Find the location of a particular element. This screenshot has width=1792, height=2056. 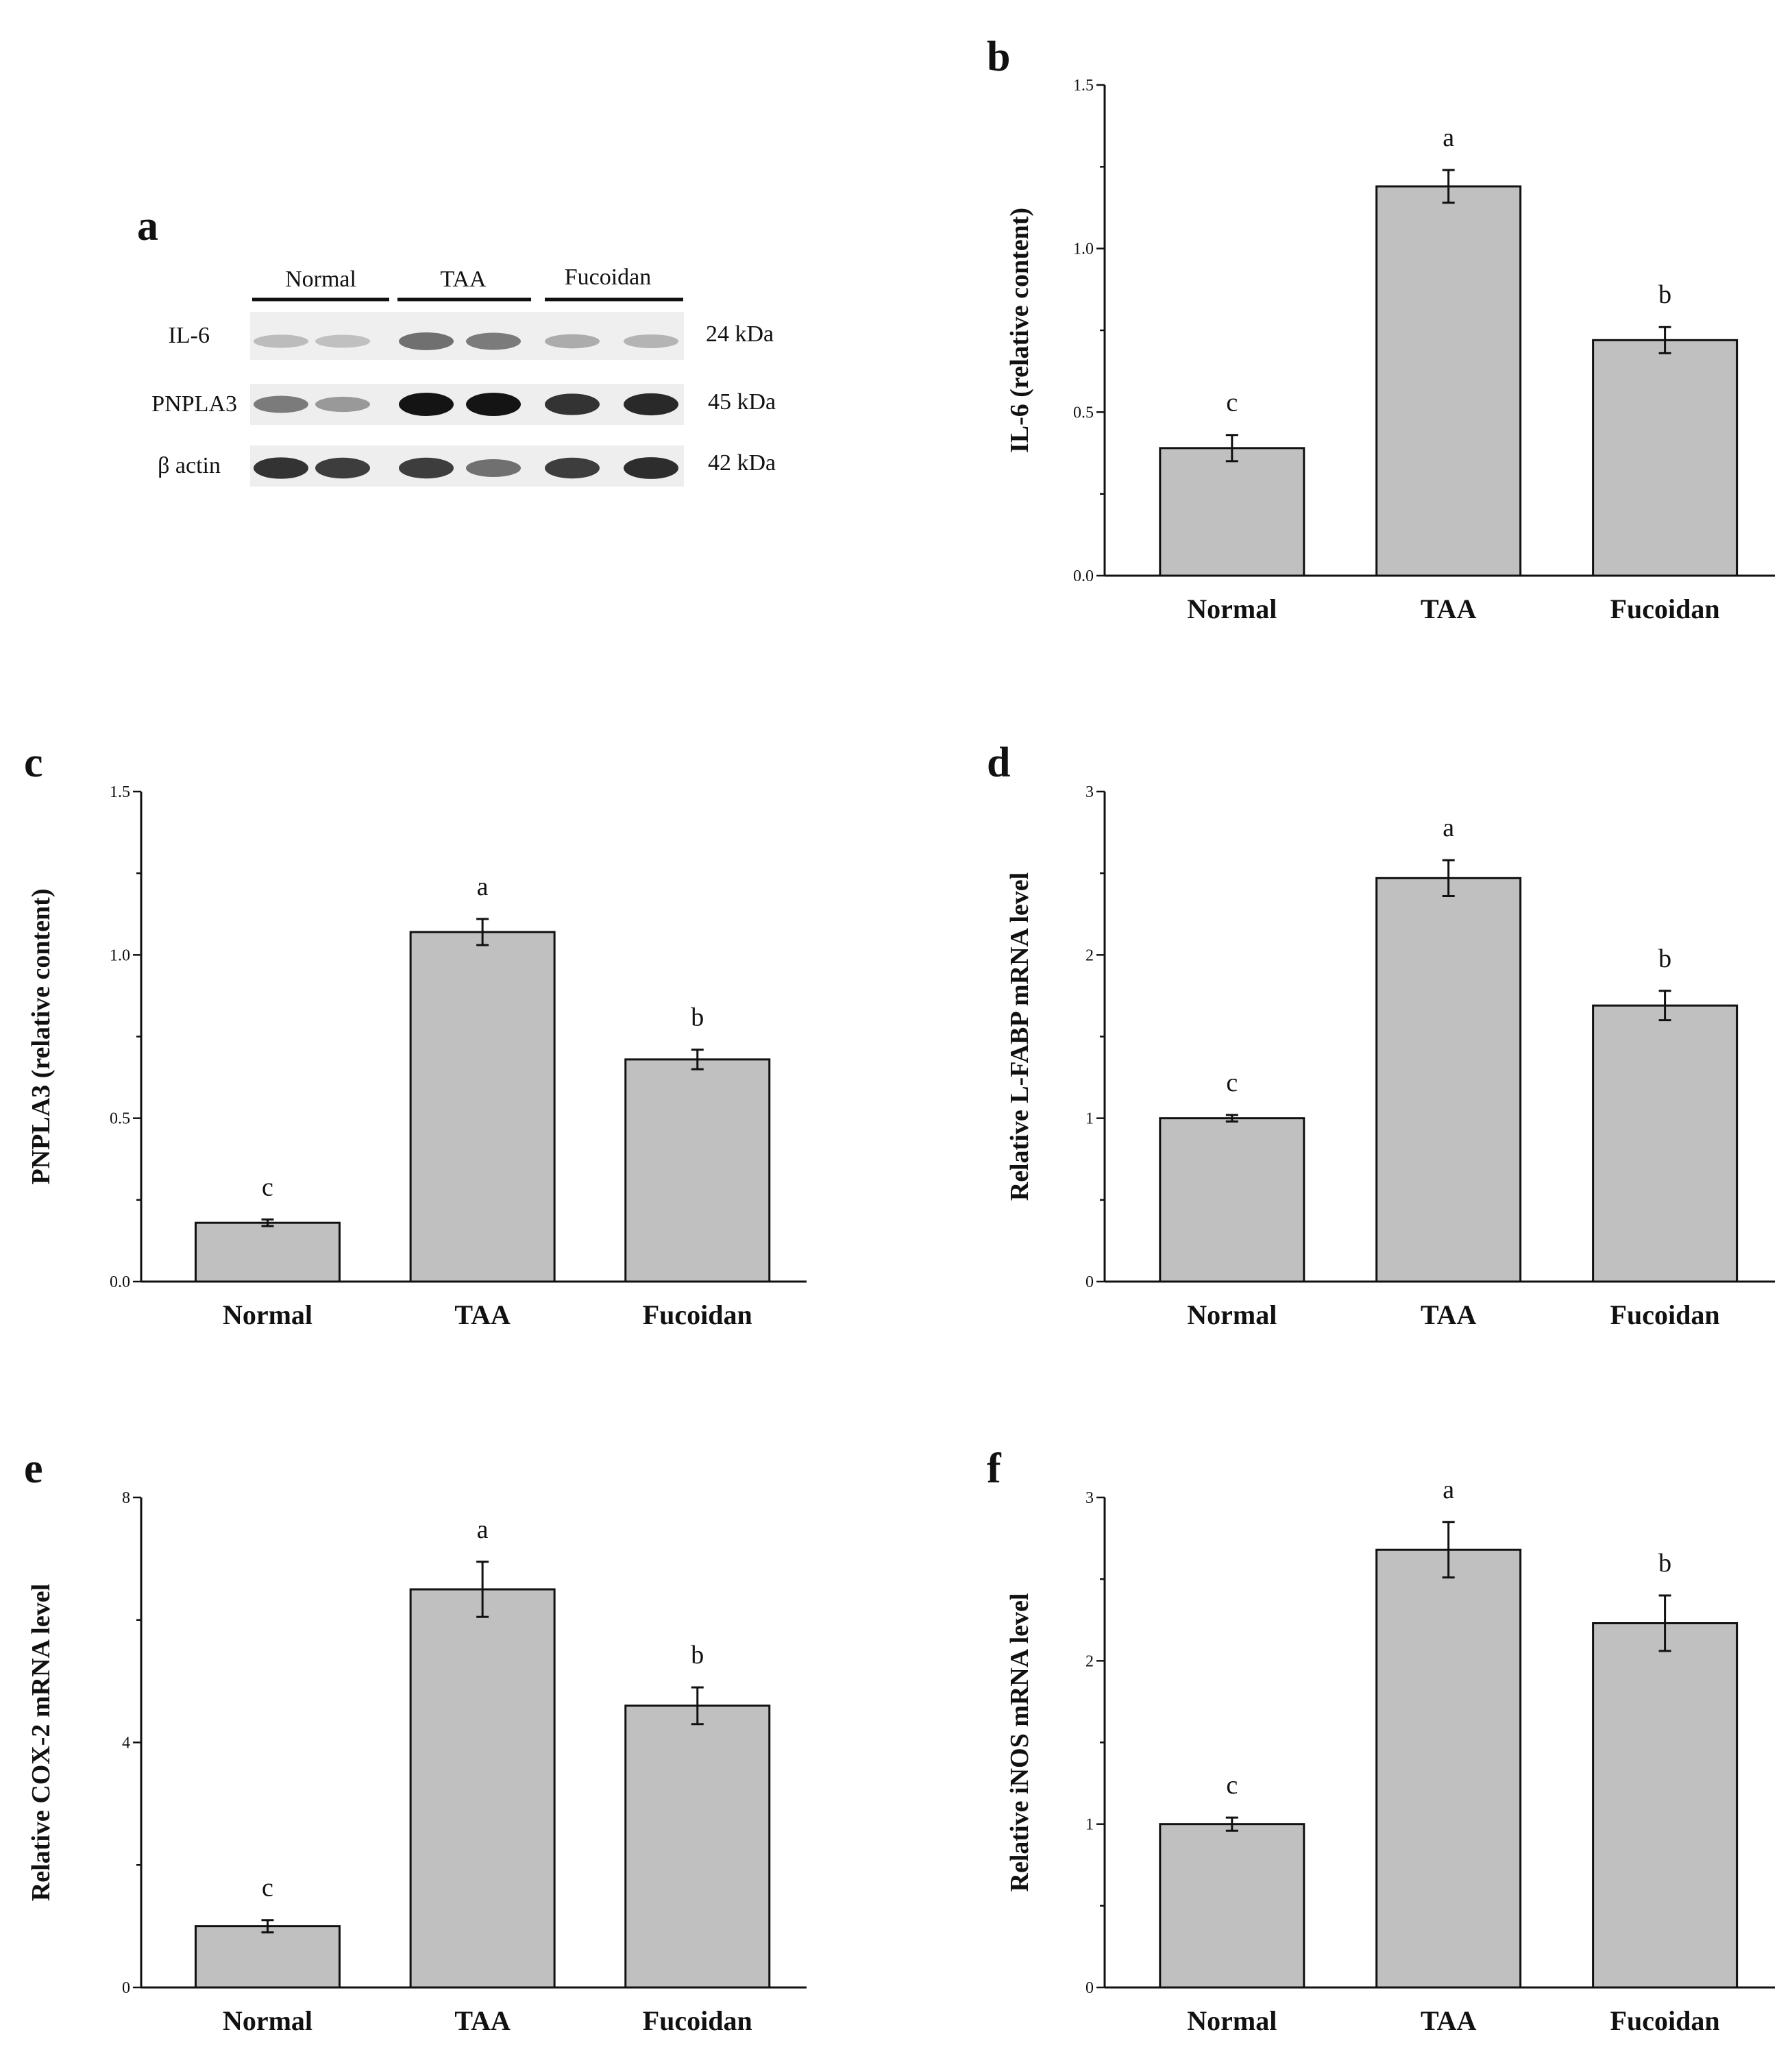

panel-letter-b: b is located at coordinates (998, 57).